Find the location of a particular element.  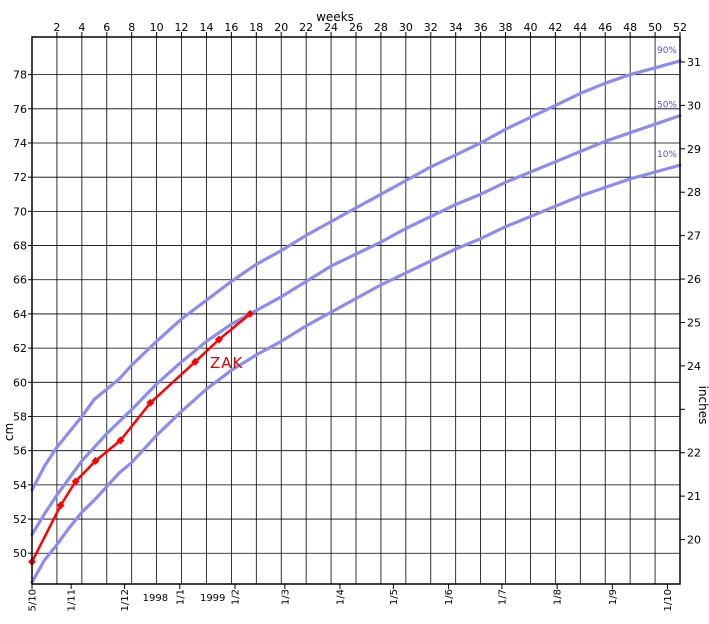

left-tick-label: 58 is located at coordinates (20, 416).